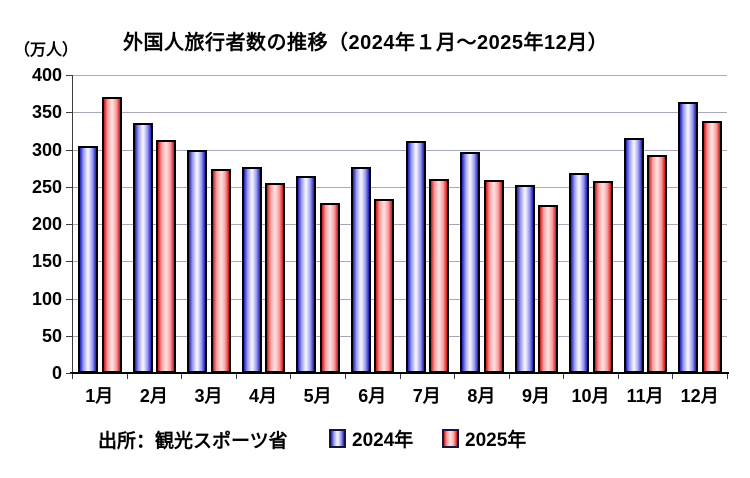 The image size is (750, 478). I want to click on legend-item-2024: 2024年, so click(371, 438).